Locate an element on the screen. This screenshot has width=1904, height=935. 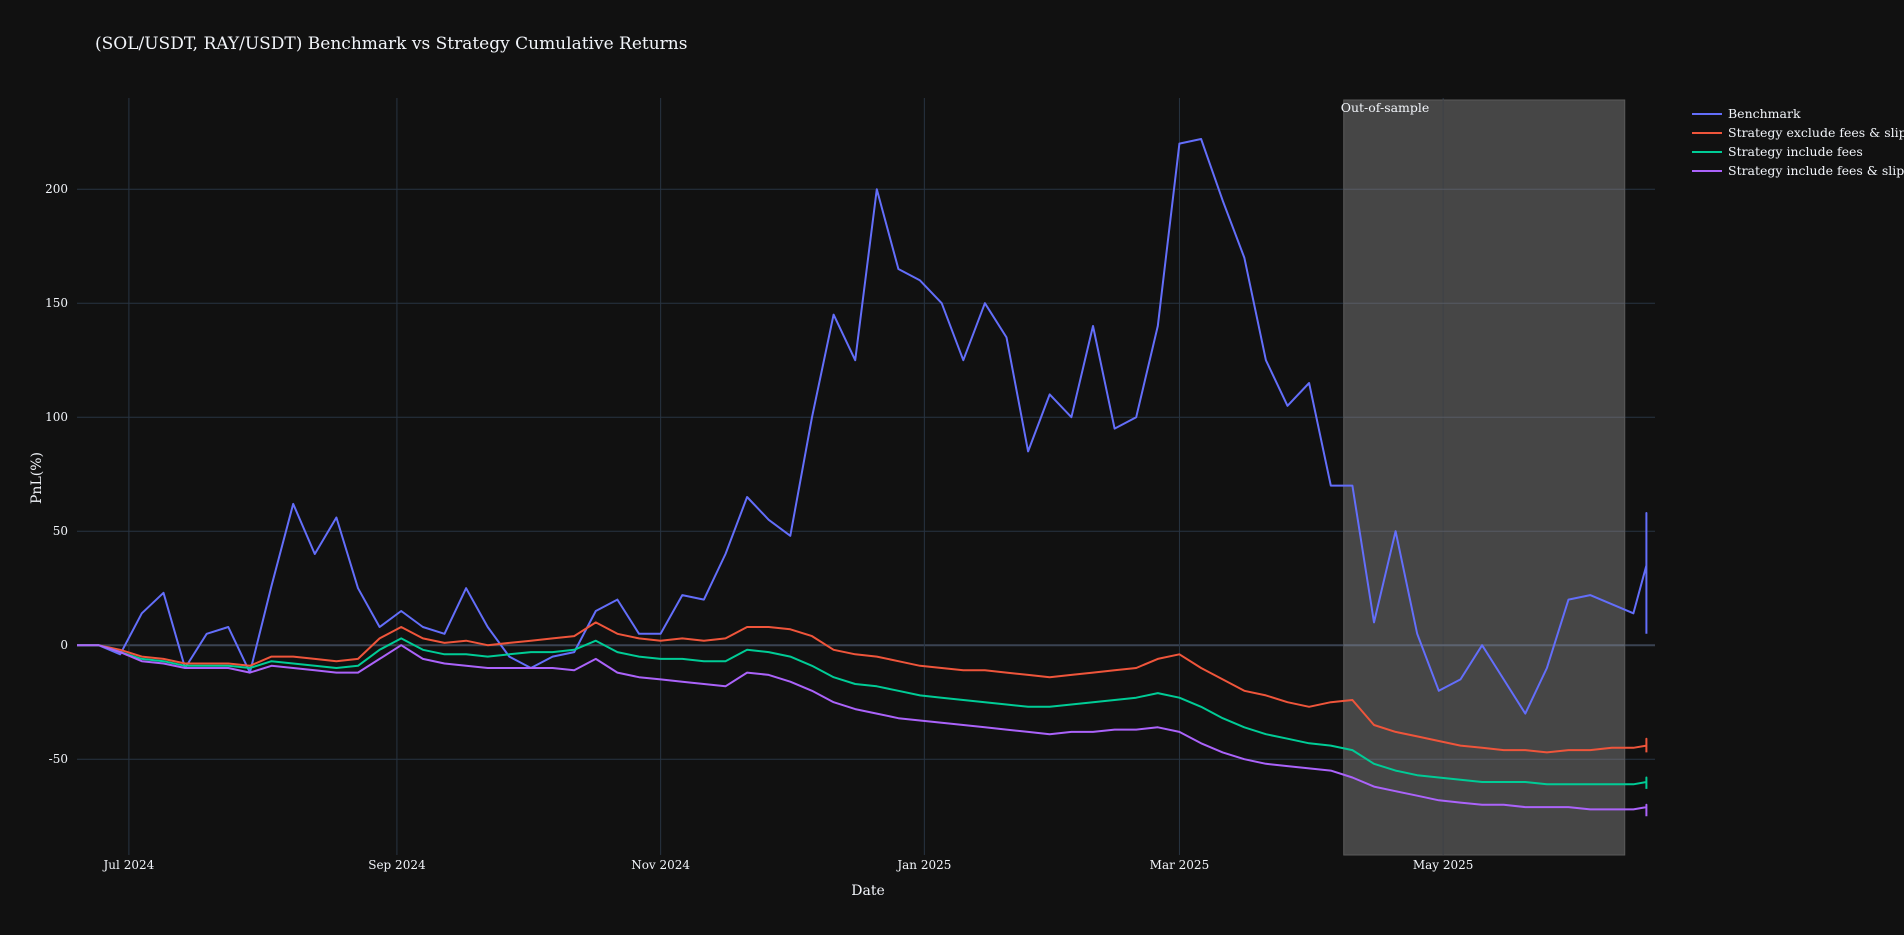
shaded-region-label: Out-of-sample is located at coordinates (1385, 107).